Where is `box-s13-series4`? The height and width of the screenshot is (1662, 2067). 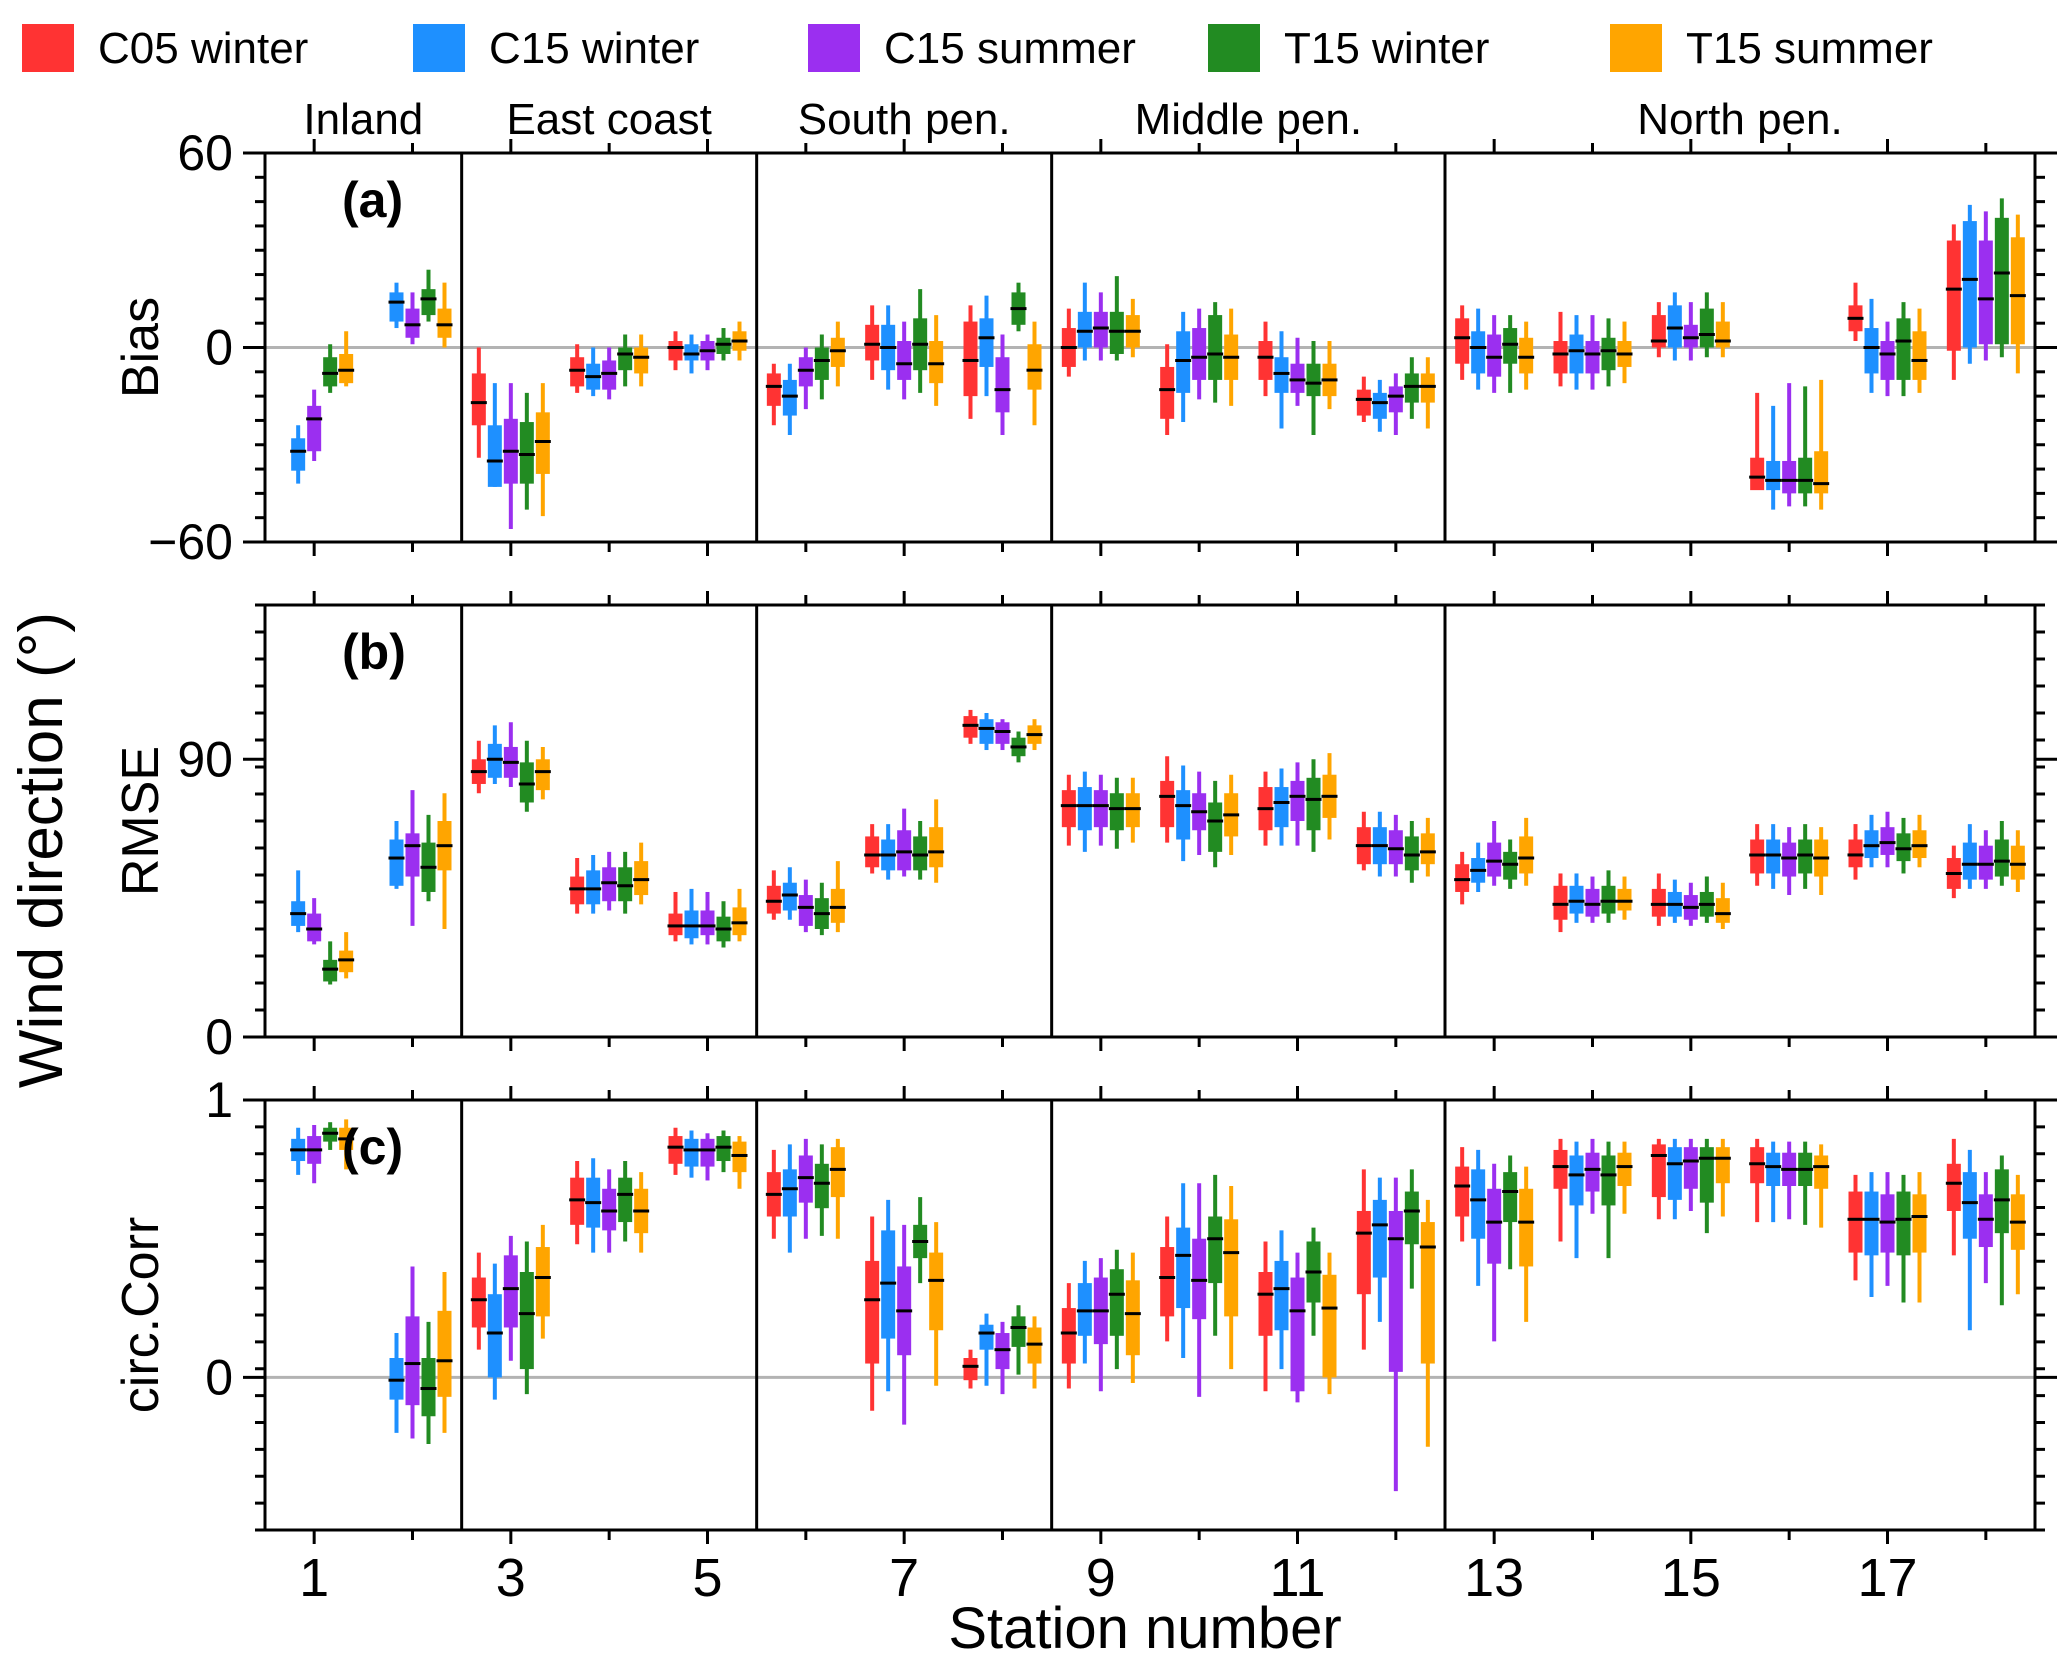 box-s13-series4 is located at coordinates (1510, 1212).